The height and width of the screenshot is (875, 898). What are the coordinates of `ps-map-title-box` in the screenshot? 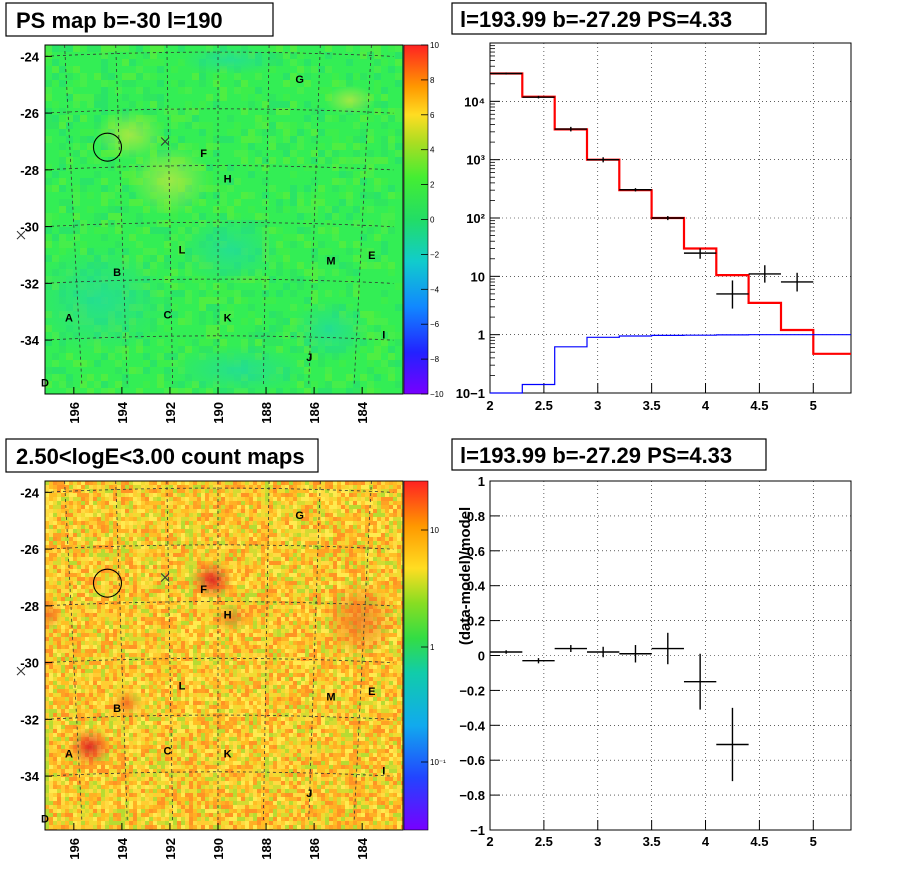 It's located at (139, 19).